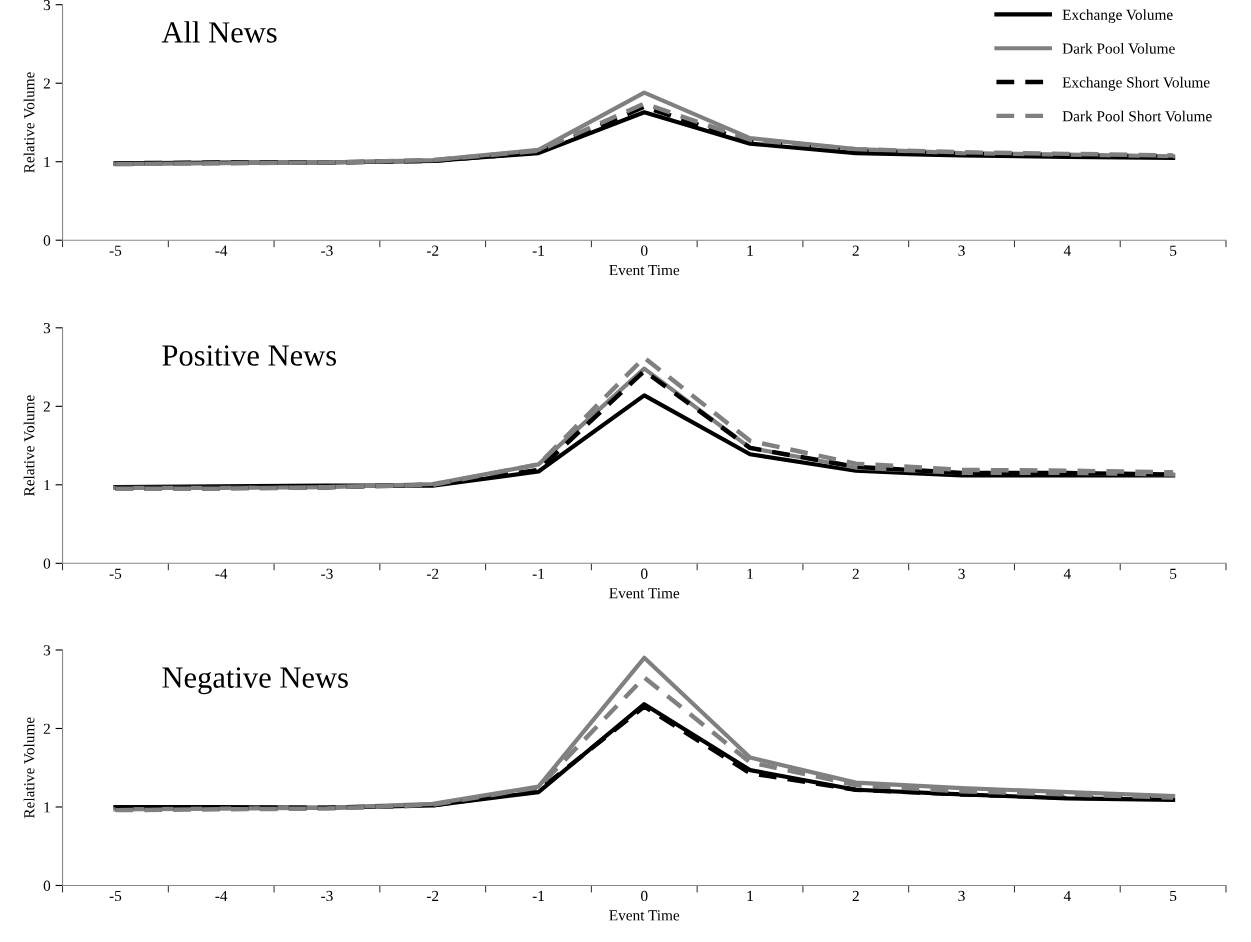  What do you see at coordinates (1117, 16) in the screenshot?
I see `legend-label: Exchange Volume` at bounding box center [1117, 16].